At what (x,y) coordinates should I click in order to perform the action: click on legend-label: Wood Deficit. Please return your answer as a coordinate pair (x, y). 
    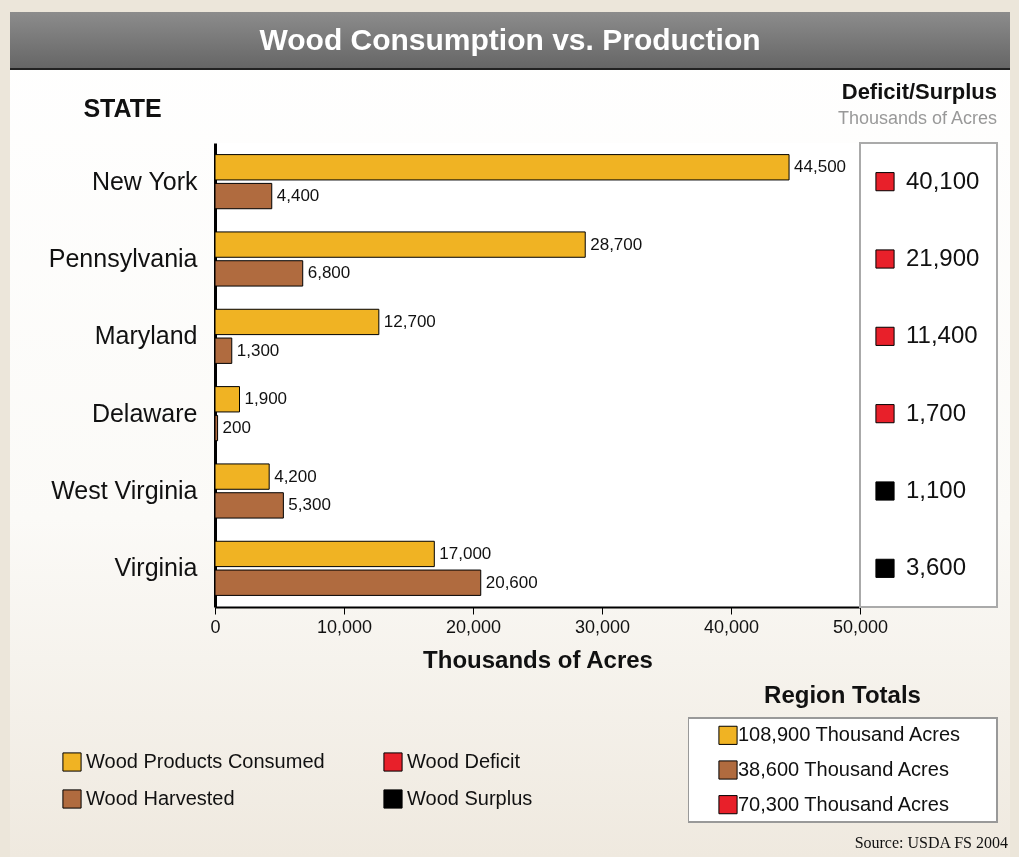
    Looking at the image, I should click on (464, 761).